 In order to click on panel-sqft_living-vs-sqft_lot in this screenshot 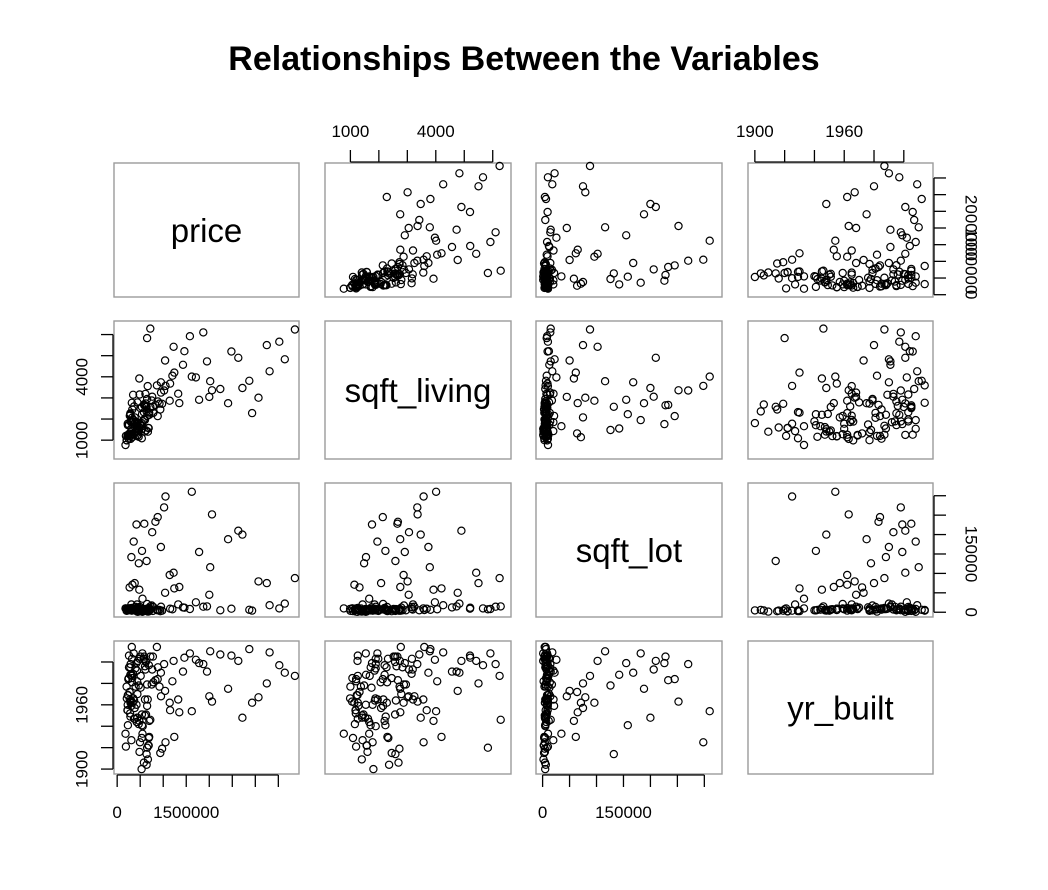, I will do `click(629, 390)`.